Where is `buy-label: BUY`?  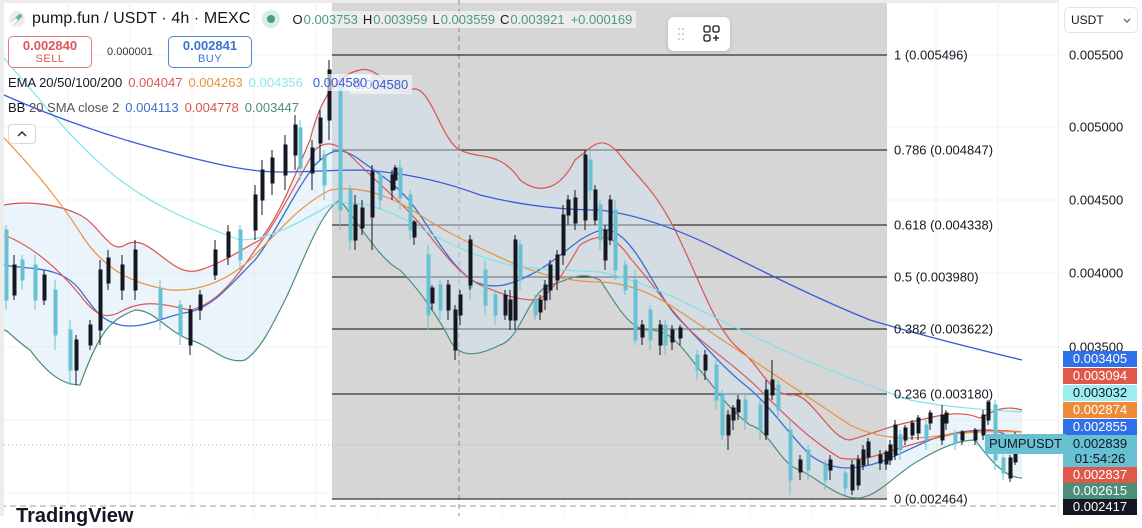
buy-label: BUY is located at coordinates (210, 59).